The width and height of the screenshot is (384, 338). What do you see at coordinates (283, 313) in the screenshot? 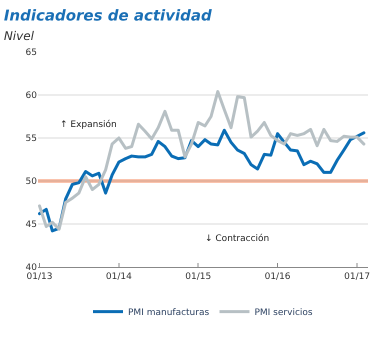
I see `legend-label: PMI servicios` at bounding box center [283, 313].